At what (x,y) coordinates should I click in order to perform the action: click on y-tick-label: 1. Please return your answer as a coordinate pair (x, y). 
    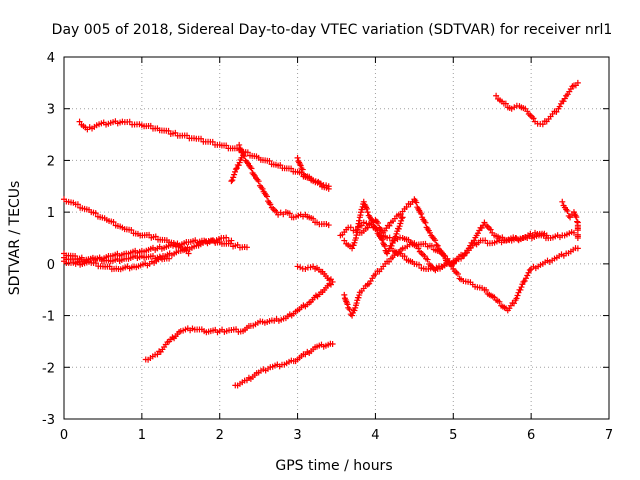
    Looking at the image, I should click on (51, 213).